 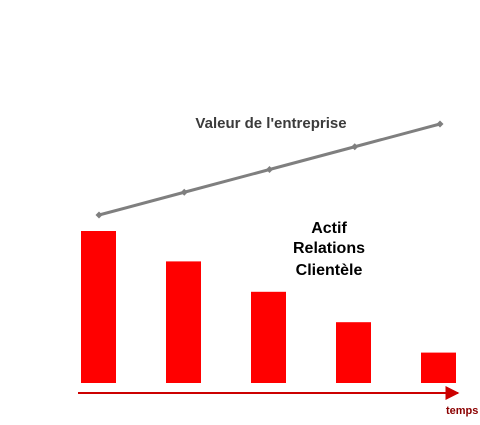 What do you see at coordinates (329, 270) in the screenshot?
I see `bar-label-line-3: Clientèle` at bounding box center [329, 270].